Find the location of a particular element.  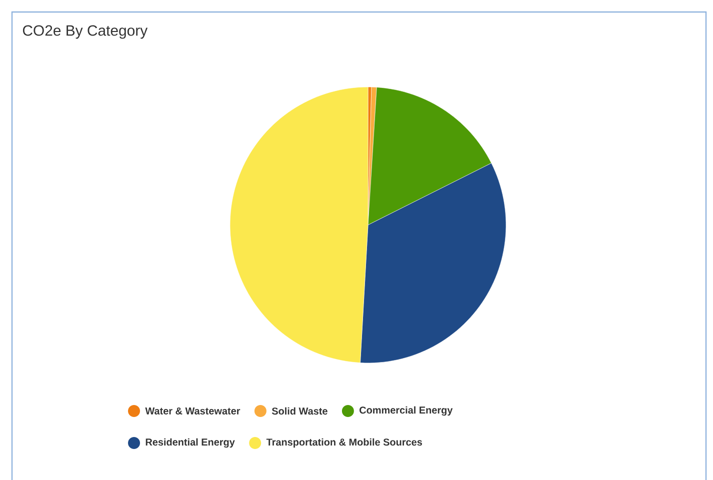

legend-label: Solid Waste is located at coordinates (300, 411).